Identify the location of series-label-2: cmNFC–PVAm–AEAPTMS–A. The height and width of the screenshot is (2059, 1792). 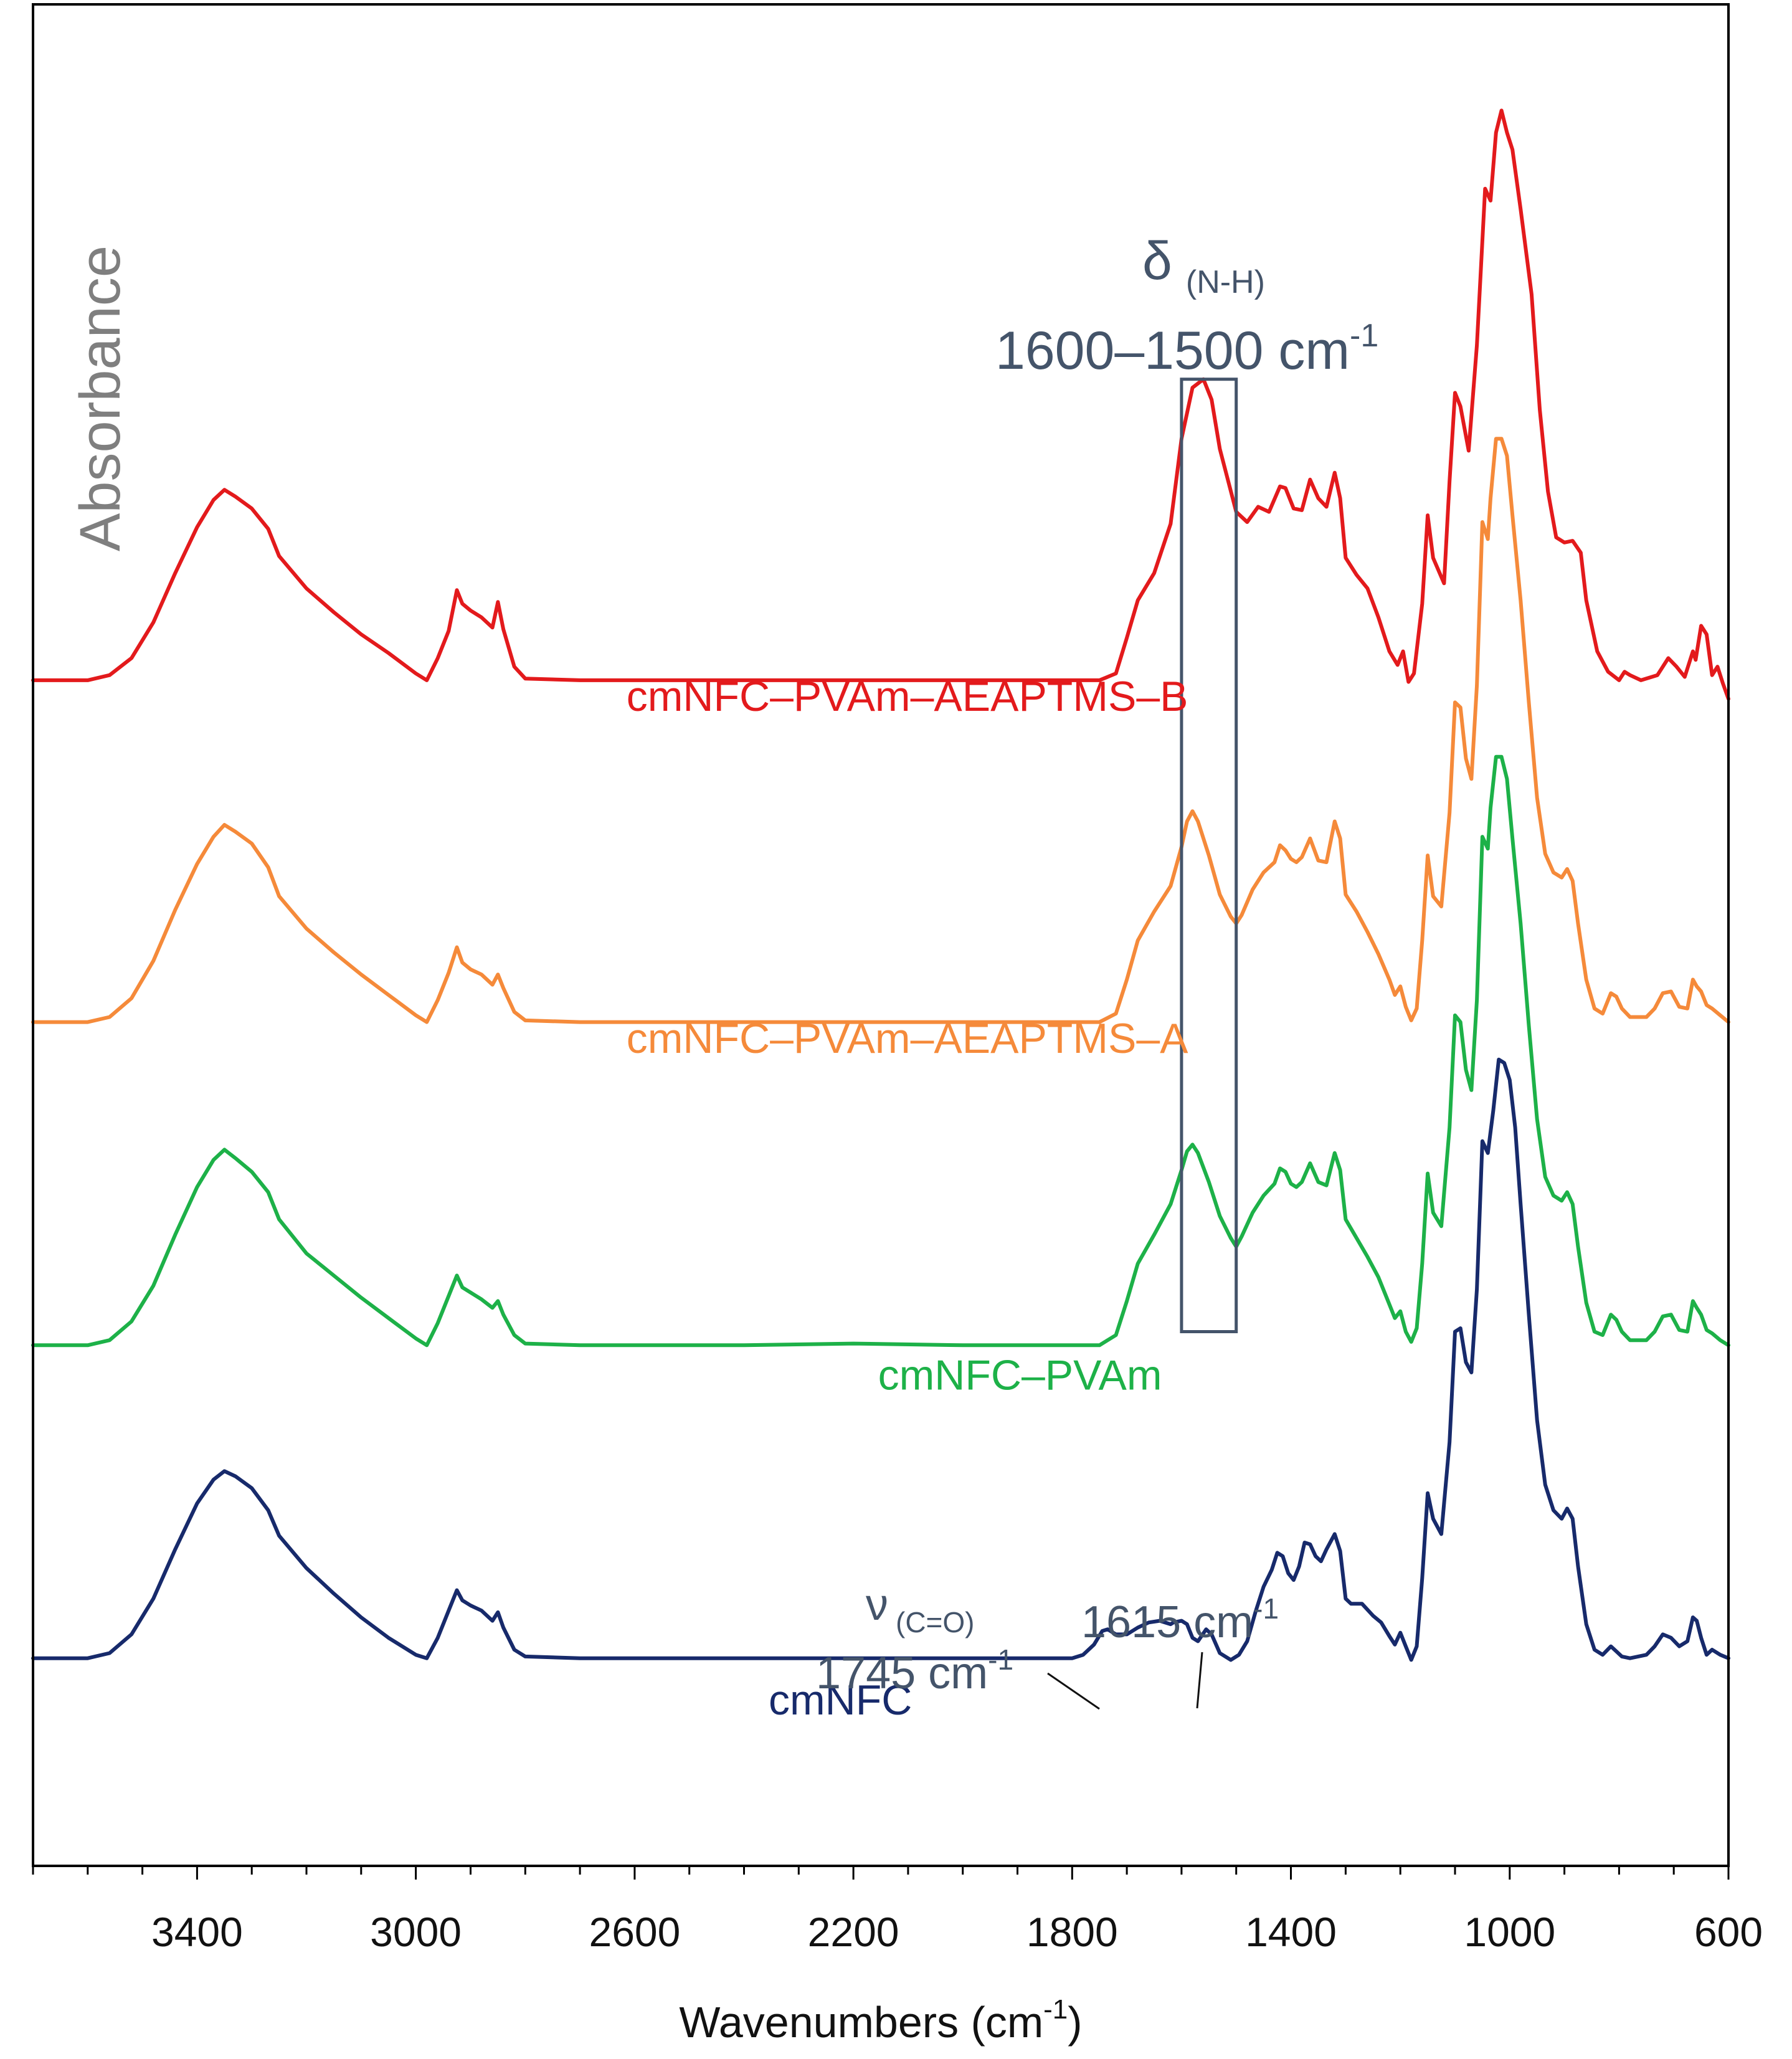
(907, 1038).